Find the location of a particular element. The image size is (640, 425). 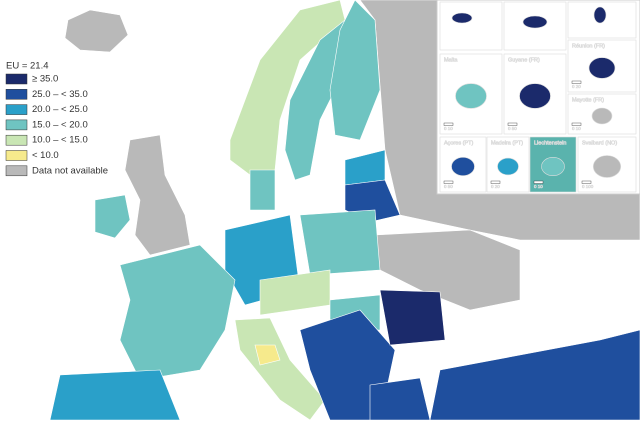

legend-label: ≥ 35.0 is located at coordinates (45, 79).